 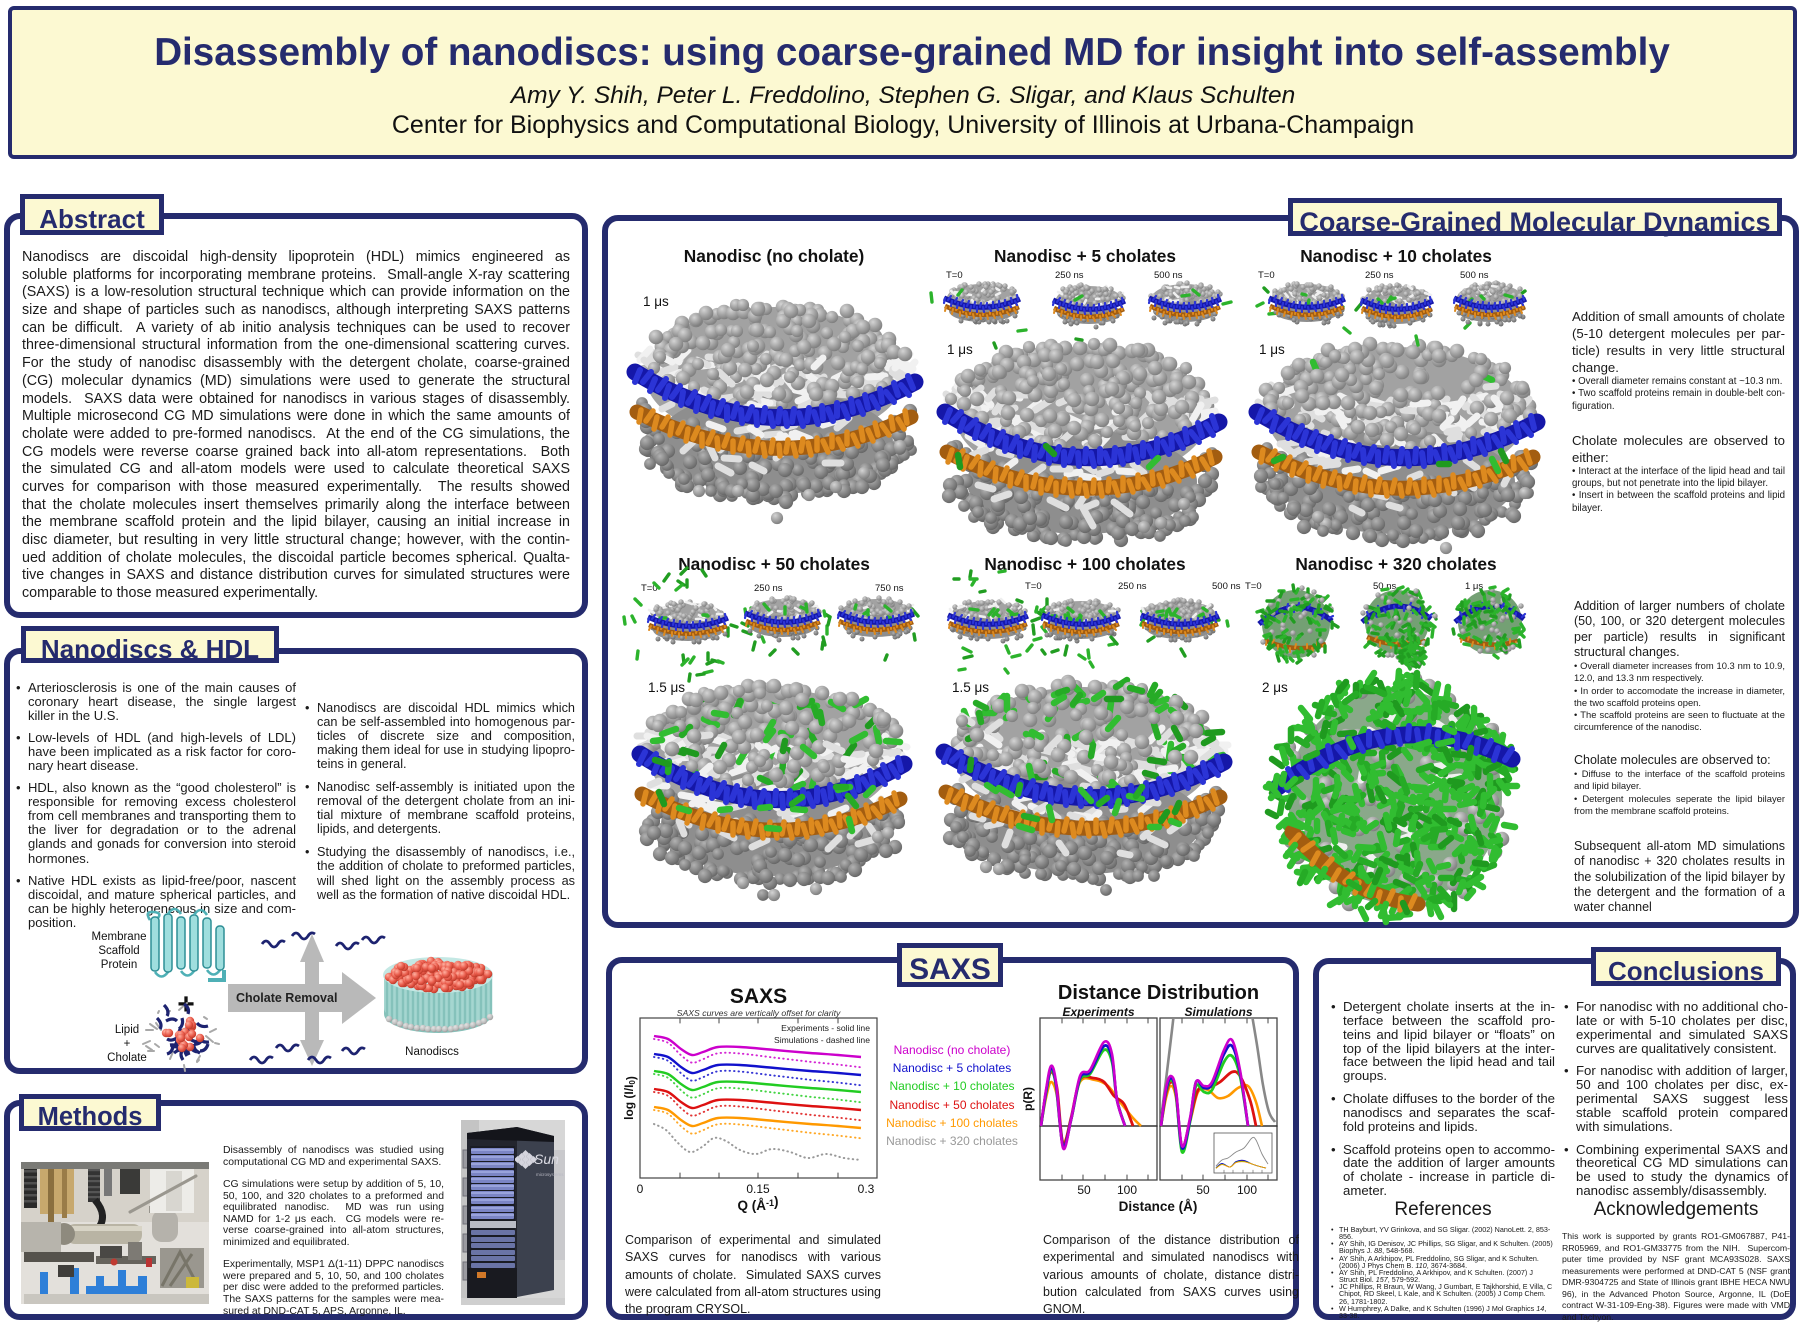 I want to click on svg-text: 0.15, so click(x=758, y=1189).